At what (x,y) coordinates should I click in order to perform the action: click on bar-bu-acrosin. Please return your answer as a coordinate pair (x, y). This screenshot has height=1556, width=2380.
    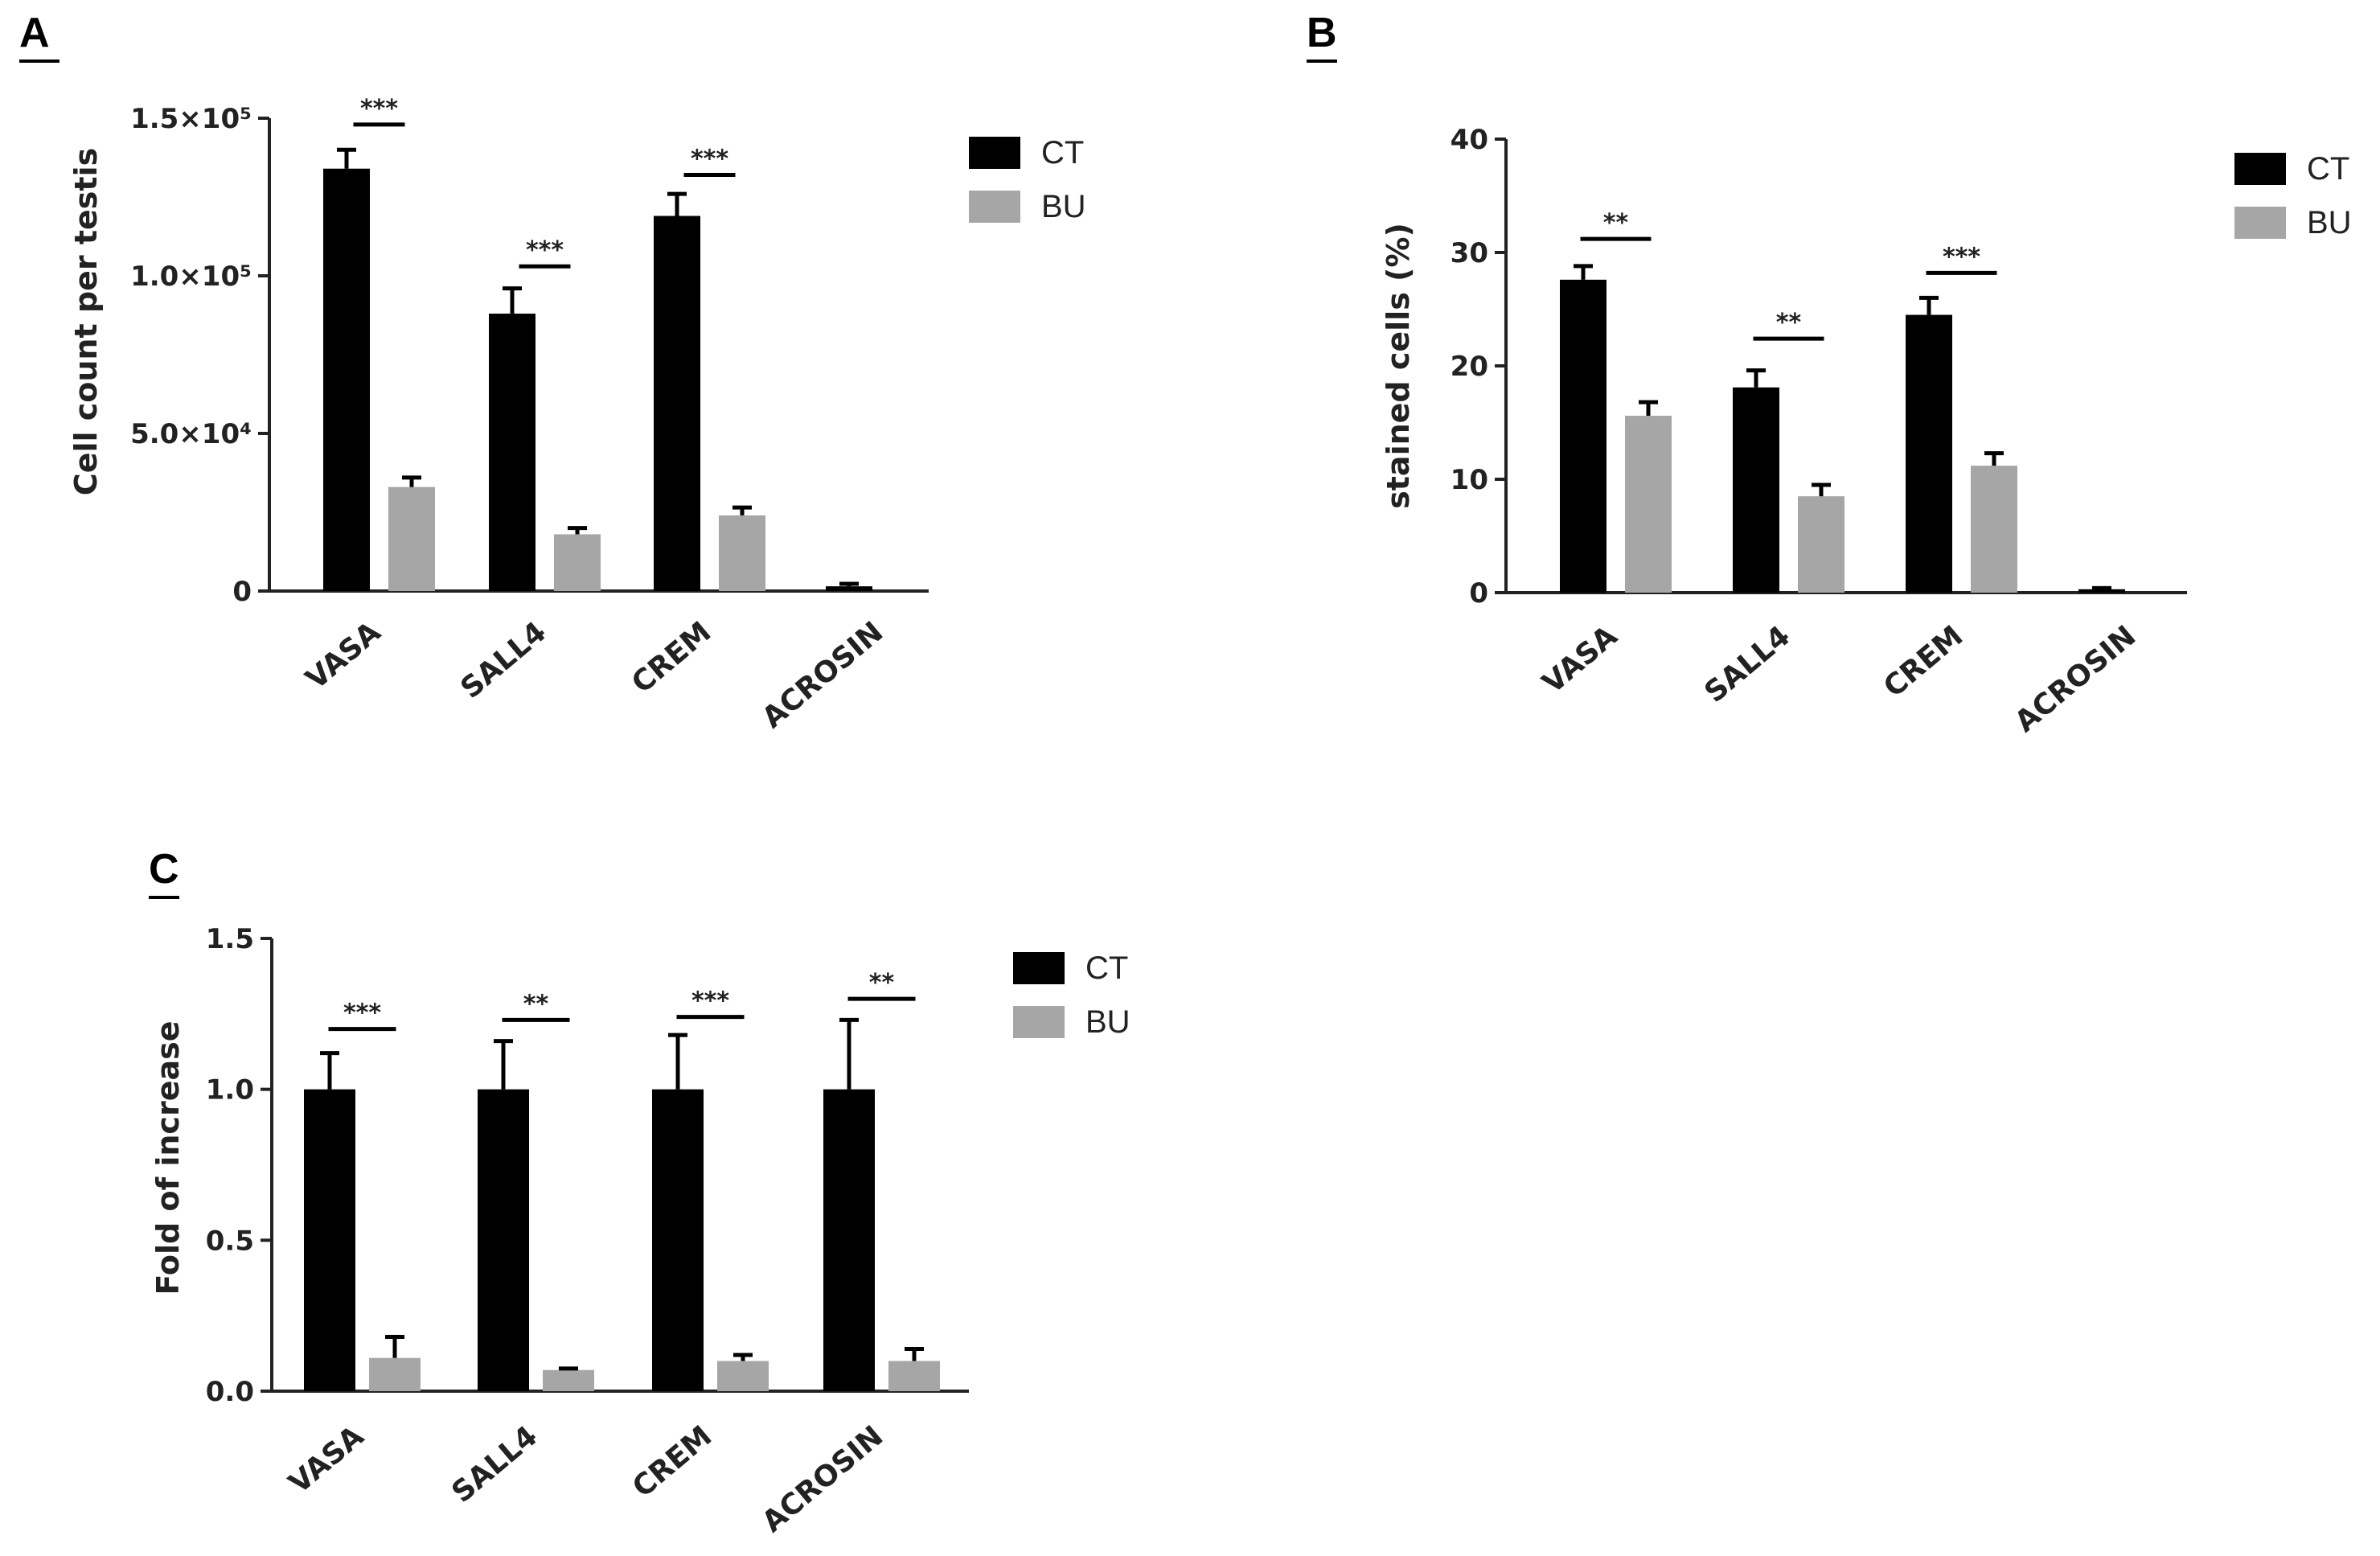
    Looking at the image, I should click on (914, 1376).